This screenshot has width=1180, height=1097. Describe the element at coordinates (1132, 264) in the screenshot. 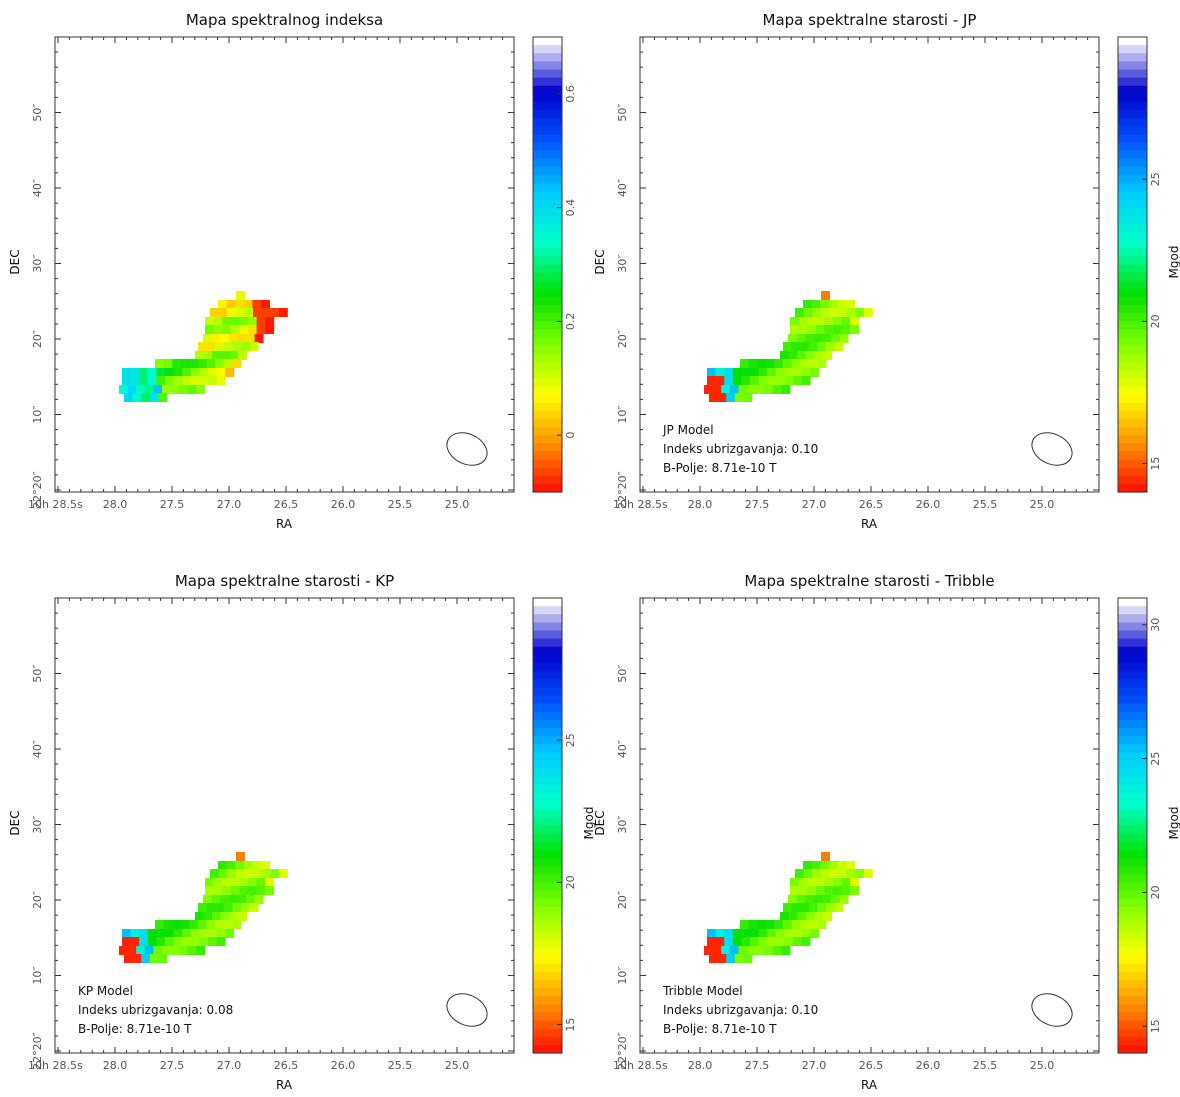

I see `colorbar-frame` at that location.